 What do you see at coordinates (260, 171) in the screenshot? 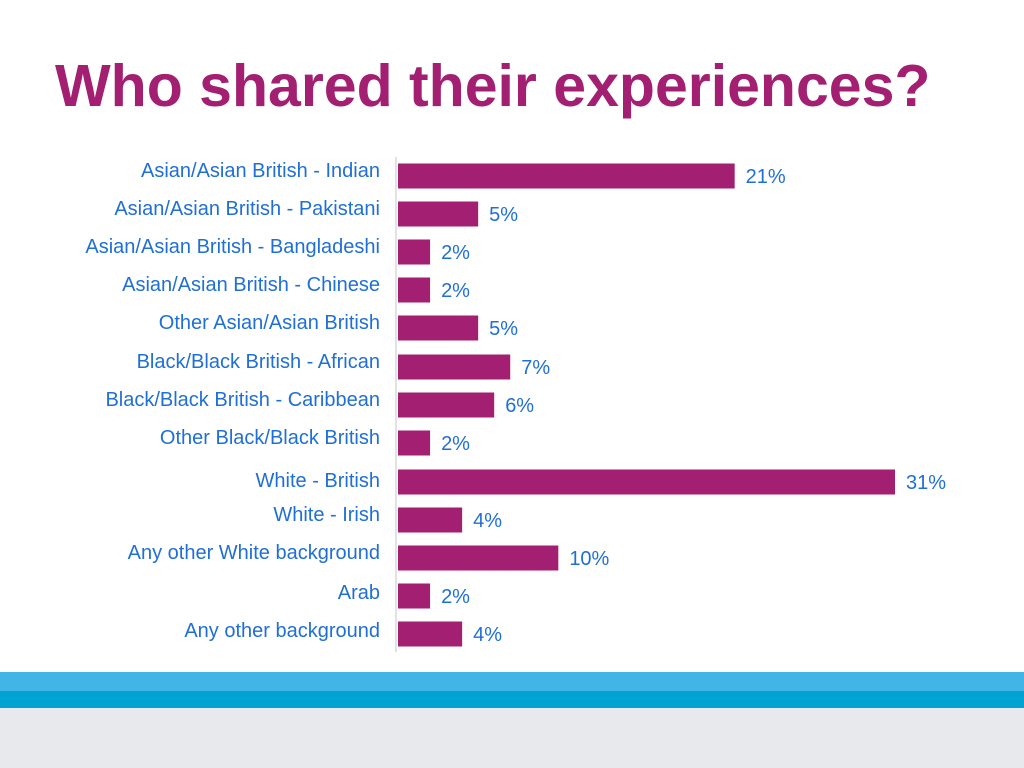
I see `category-label: Asian/Asian British - Indian` at bounding box center [260, 171].